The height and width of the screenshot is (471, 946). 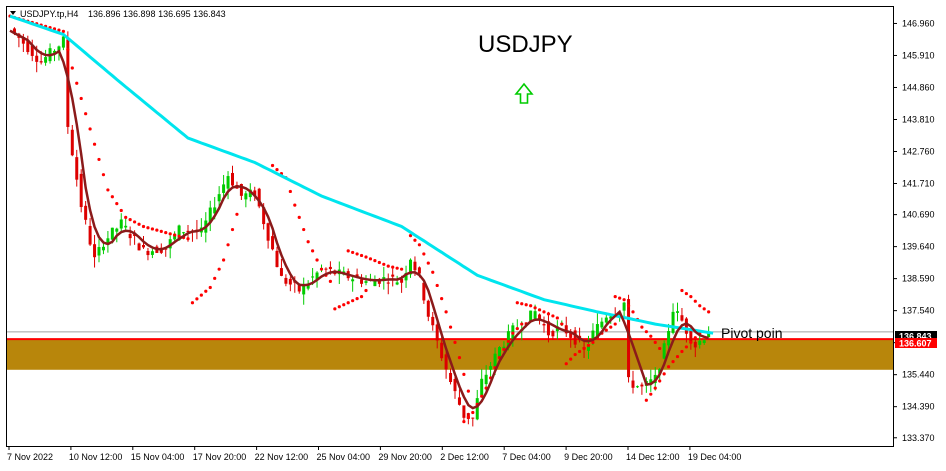 I want to click on pivot-price-label: 136.607, so click(x=915, y=344).